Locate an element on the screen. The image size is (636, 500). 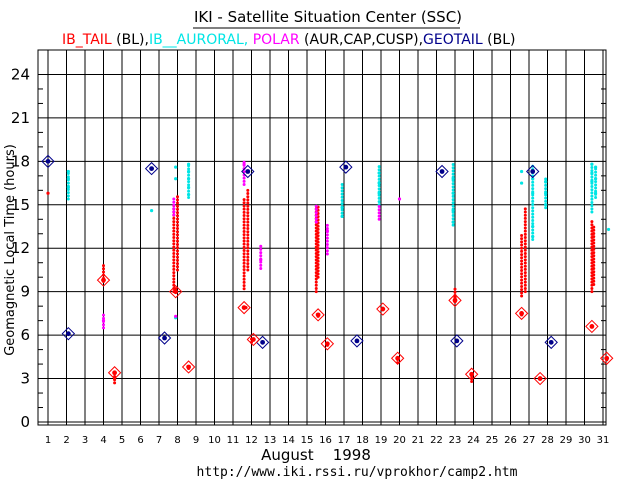
x-tick-label-5: 5 is located at coordinates (122, 440).